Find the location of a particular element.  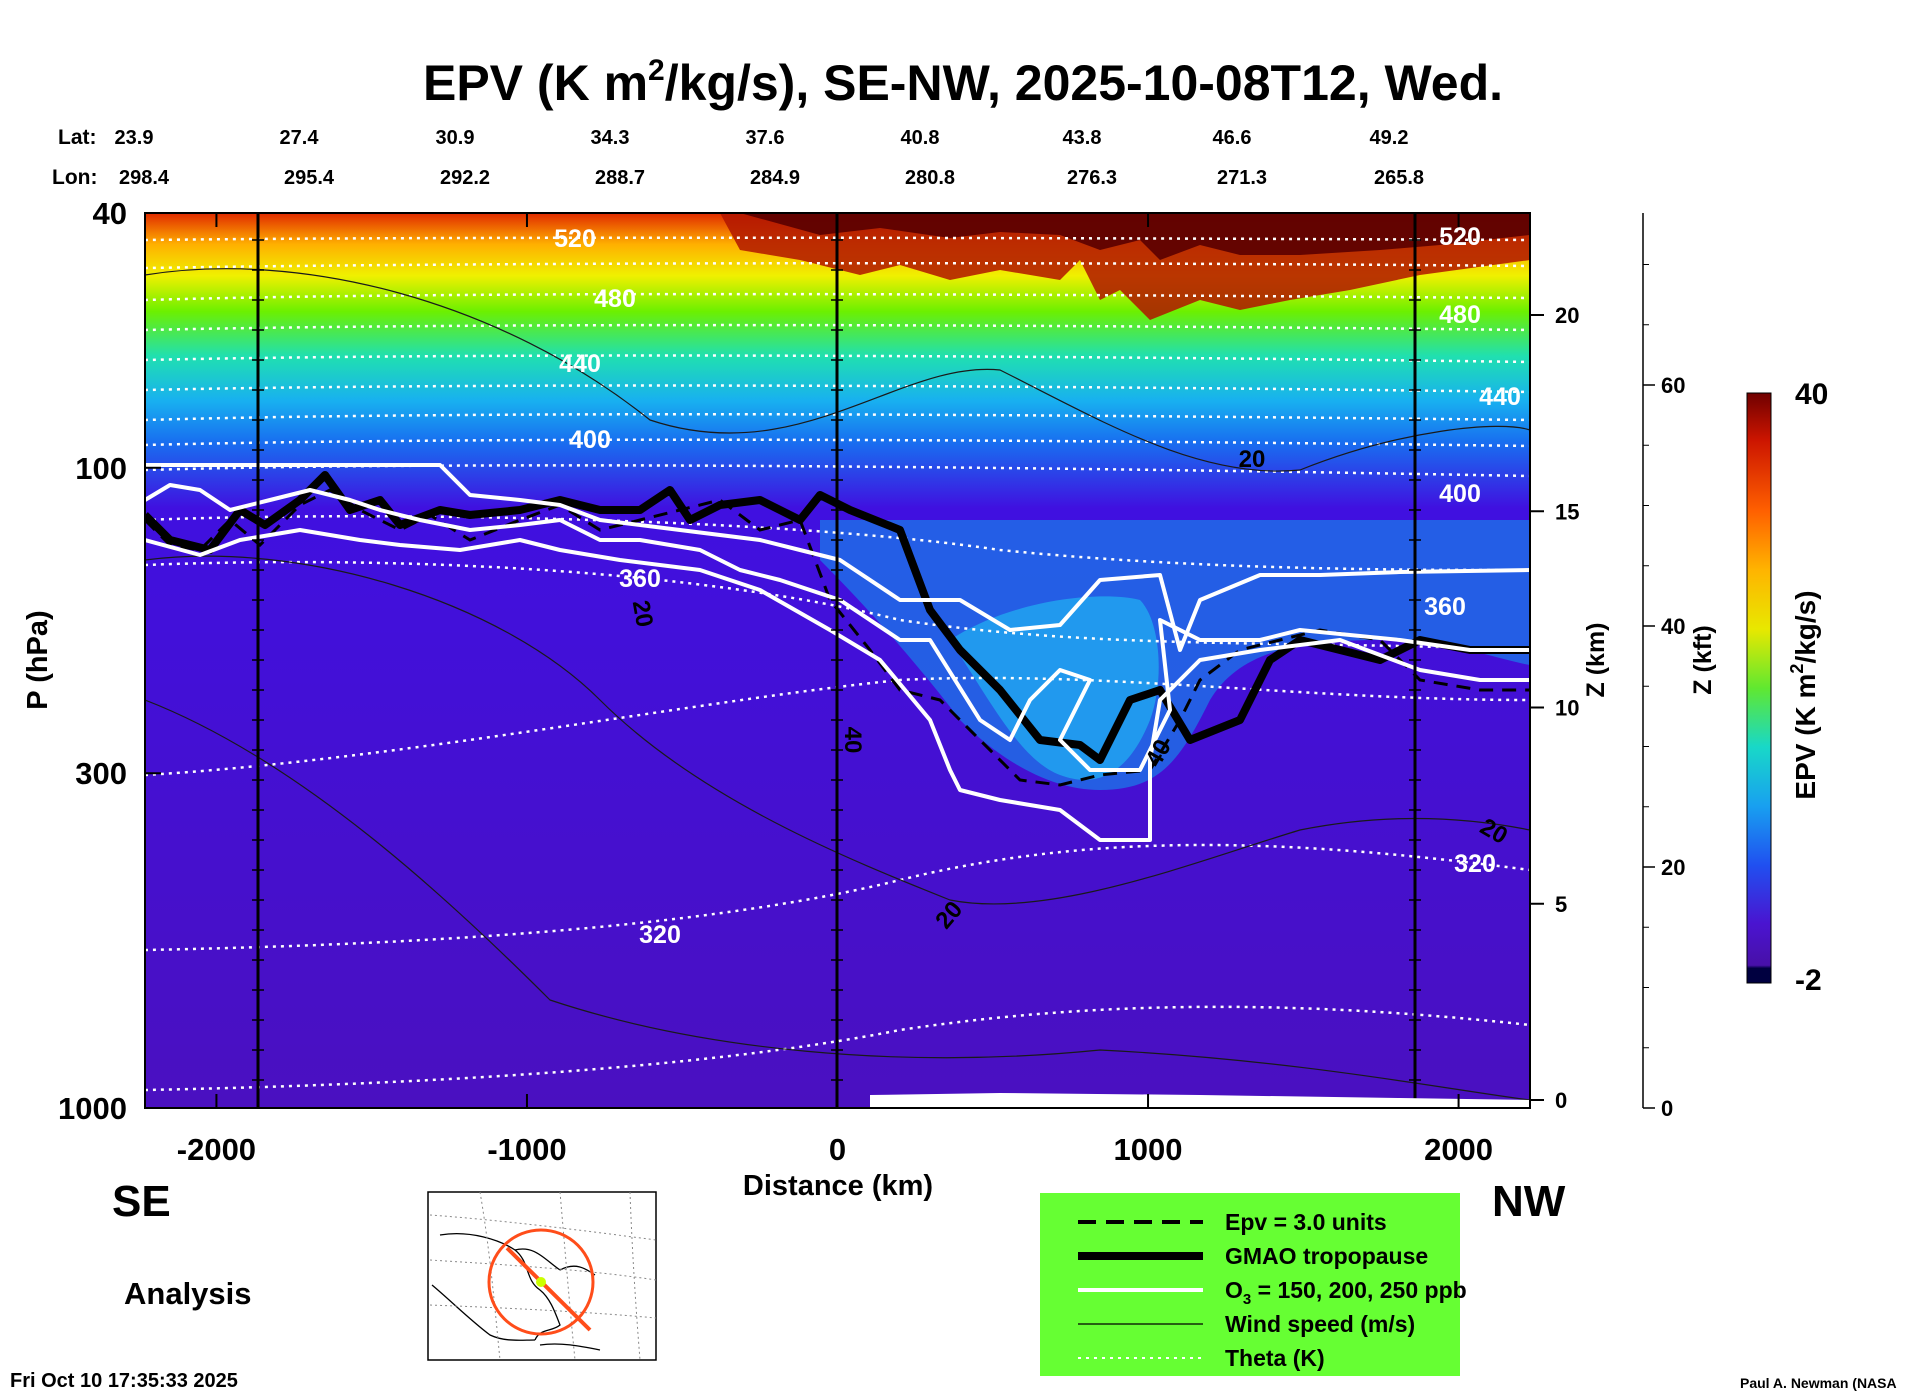

colorbar-tick-top: 40 is located at coordinates (1811, 394).